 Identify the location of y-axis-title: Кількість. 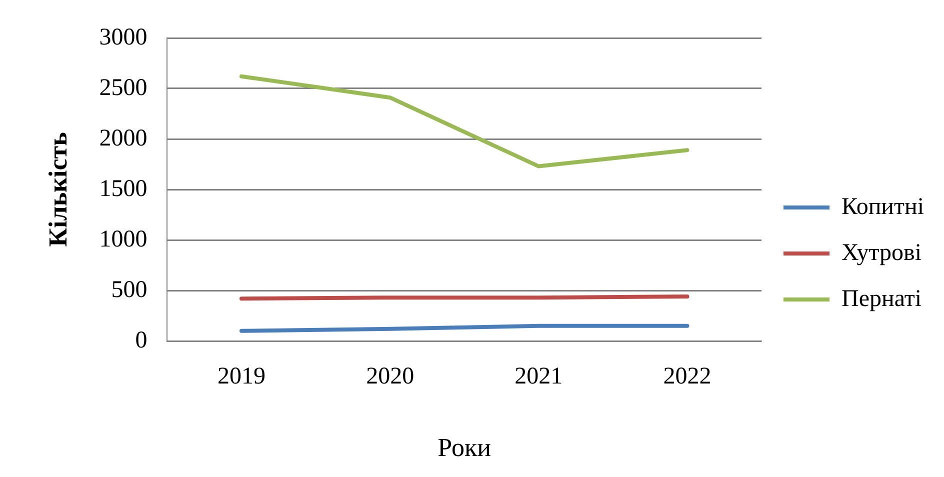
(57, 189).